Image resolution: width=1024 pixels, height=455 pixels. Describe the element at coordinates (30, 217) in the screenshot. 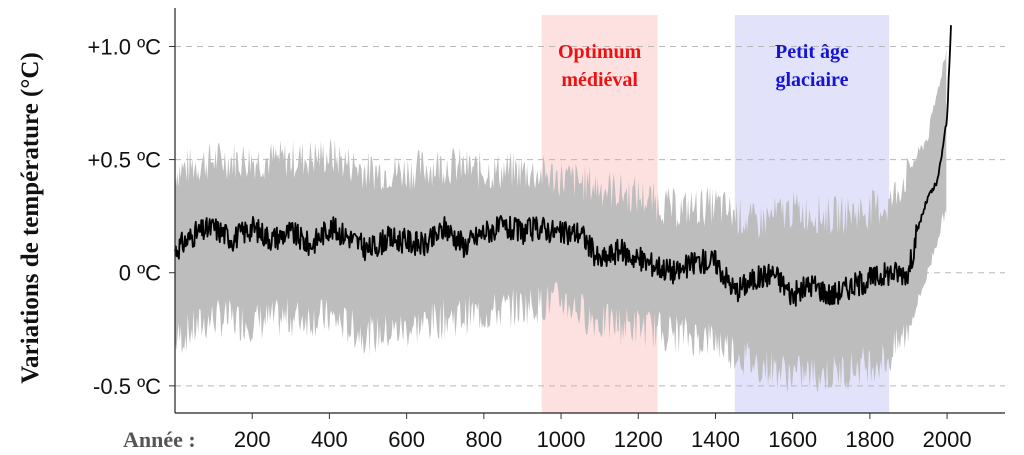

I see `y-axis-label: Variations de température (°C)` at that location.